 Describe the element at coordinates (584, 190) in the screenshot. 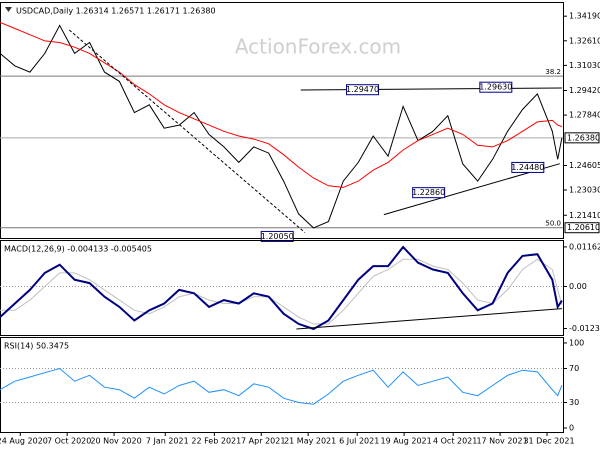

I see `y-tick-label: 1.23030` at that location.